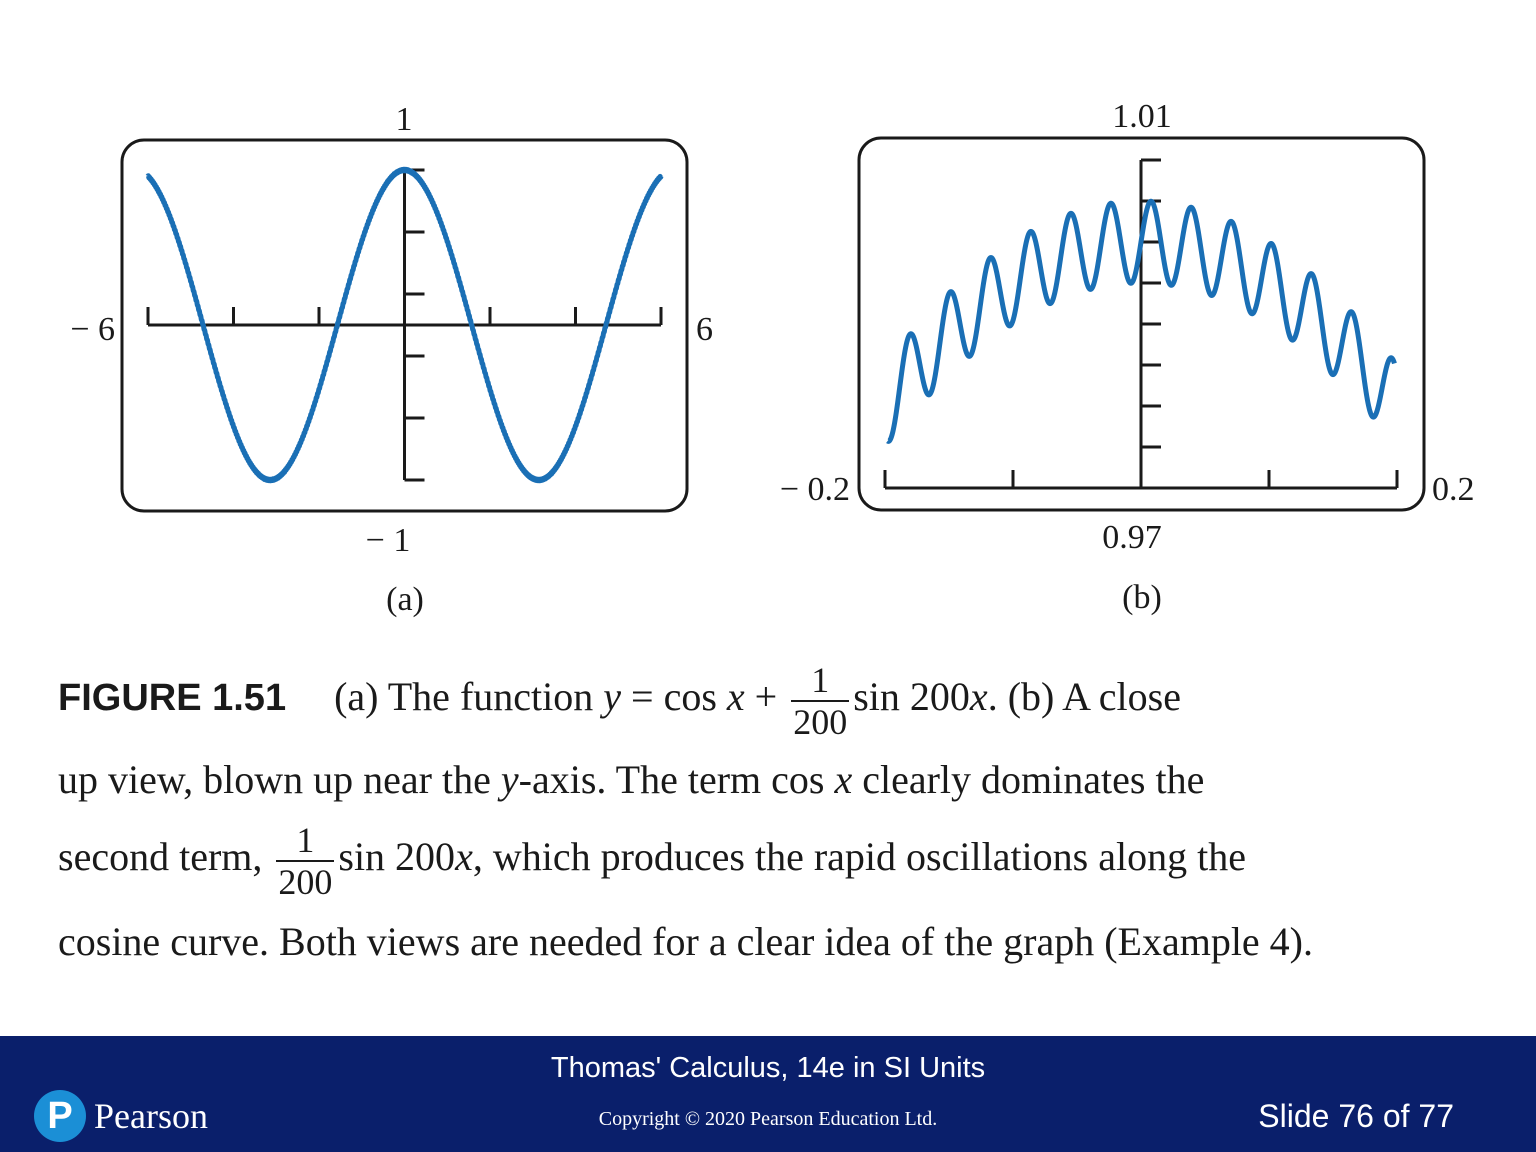  I want to click on panel-b-axes, so click(1141, 324).